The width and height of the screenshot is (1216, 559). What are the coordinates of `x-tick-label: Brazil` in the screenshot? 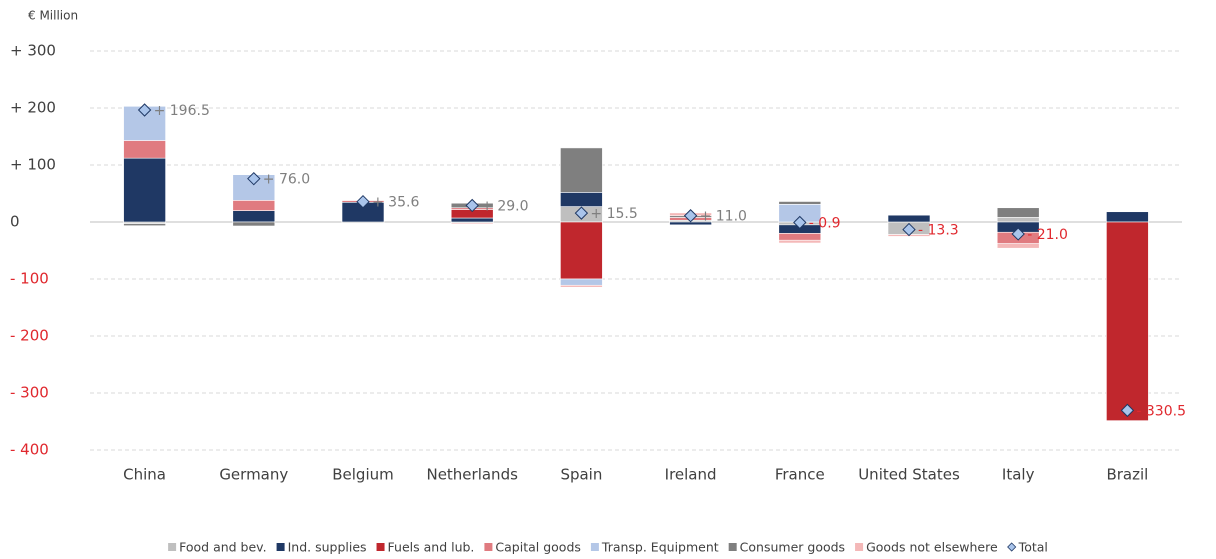 It's located at (1127, 475).